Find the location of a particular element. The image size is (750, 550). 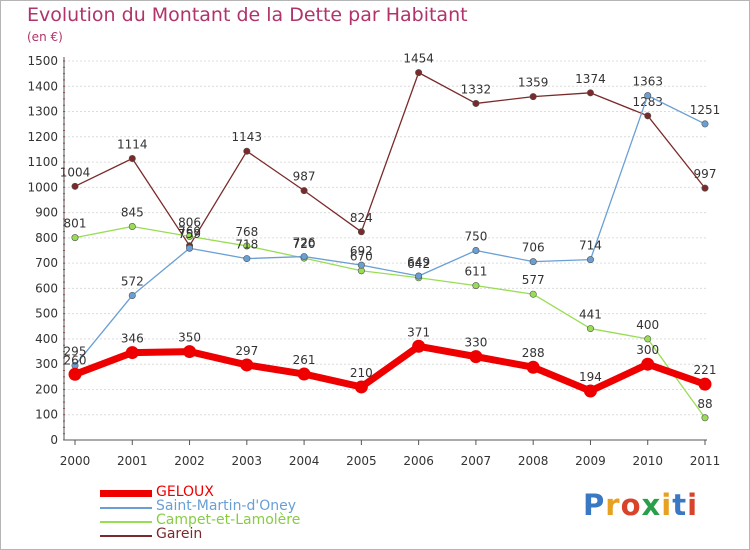

logo-letter: t is located at coordinates (680, 505).